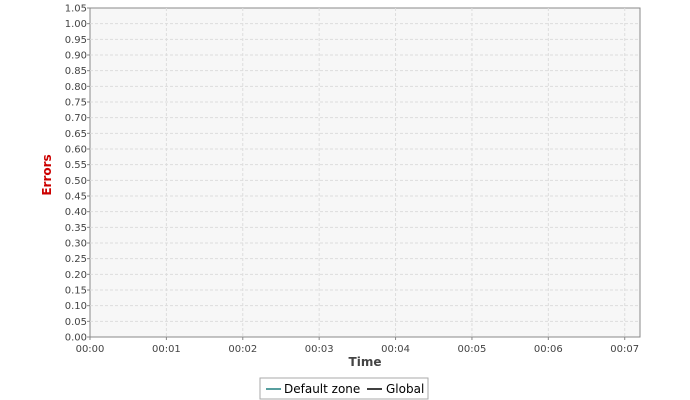  Describe the element at coordinates (405, 389) in the screenshot. I see `legend-label-global: Global` at that location.